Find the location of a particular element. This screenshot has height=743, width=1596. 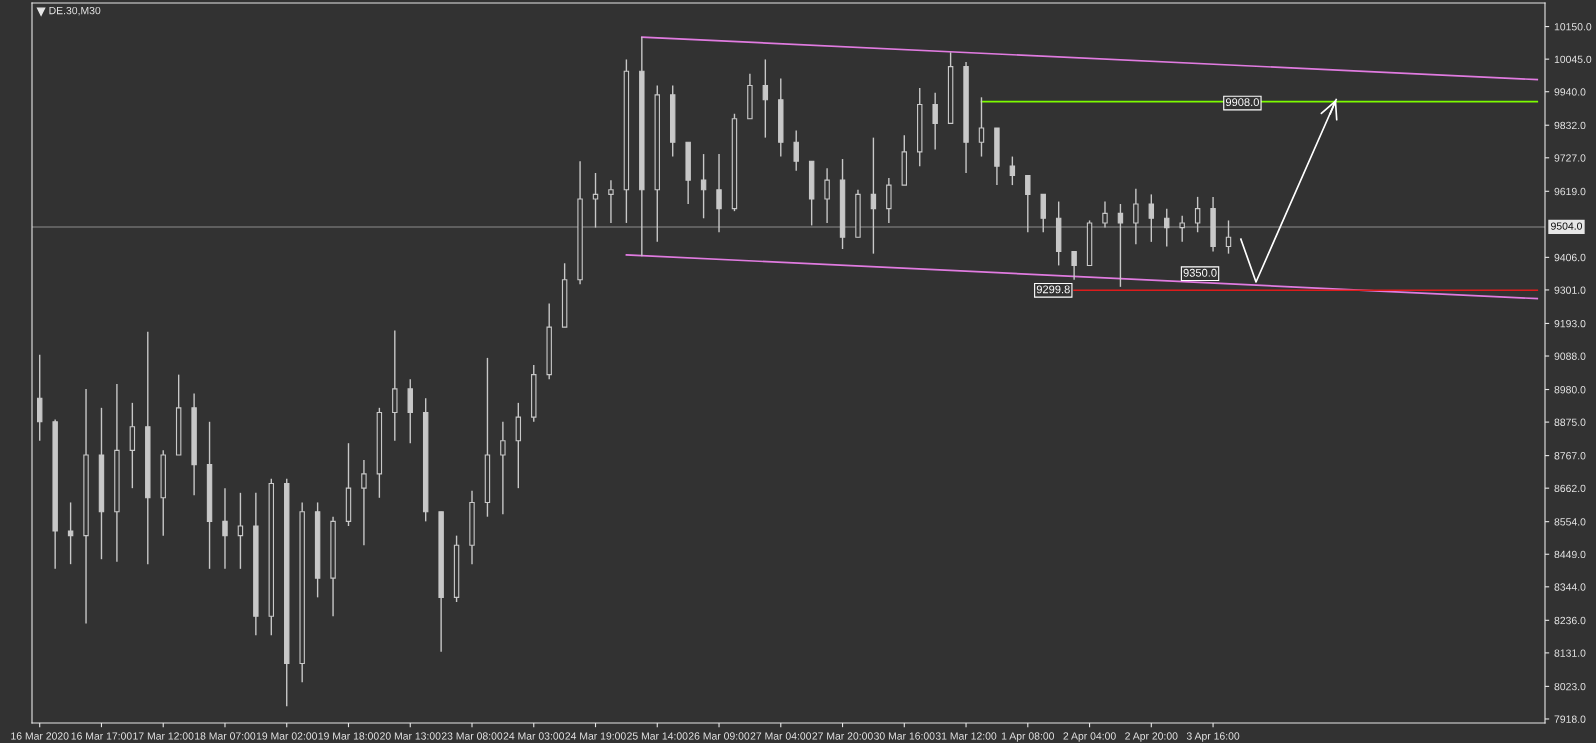

x-tick-label: 31 Mar 12:00 is located at coordinates (966, 736).